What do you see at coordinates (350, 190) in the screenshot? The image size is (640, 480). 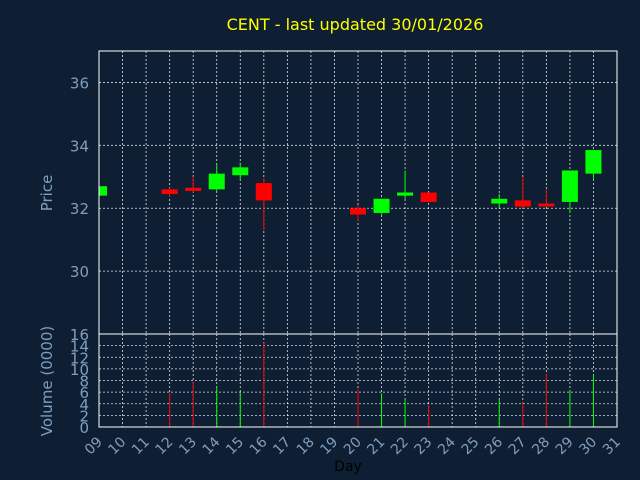 I see `candlesticks` at bounding box center [350, 190].